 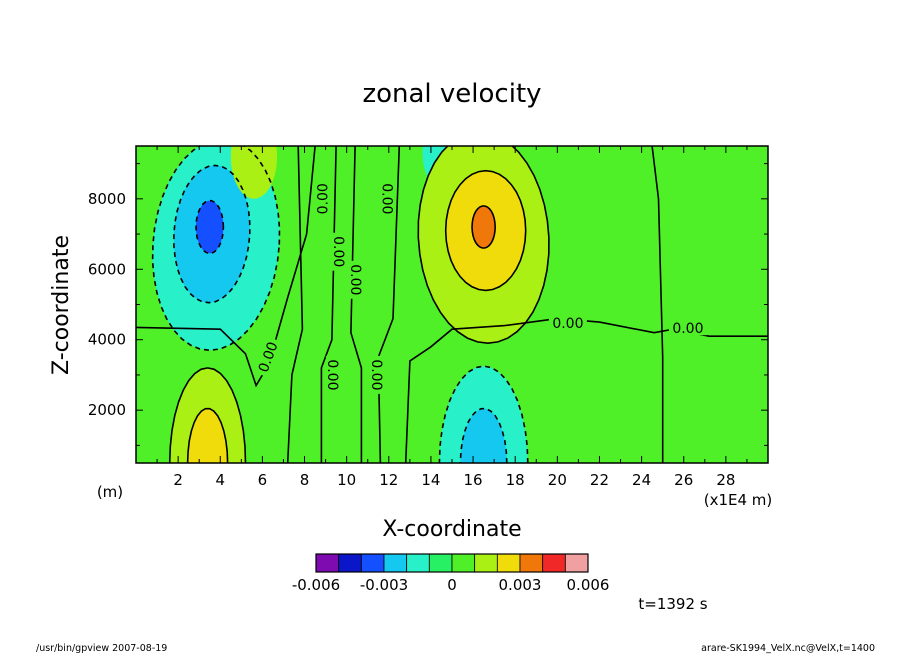 I want to click on contour-label-top-2: 0.00, so click(x=387, y=198).